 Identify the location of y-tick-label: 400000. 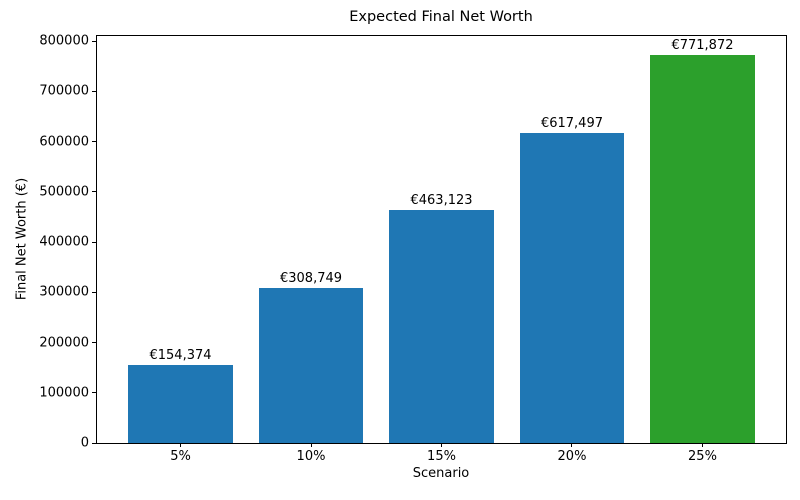
(64, 242).